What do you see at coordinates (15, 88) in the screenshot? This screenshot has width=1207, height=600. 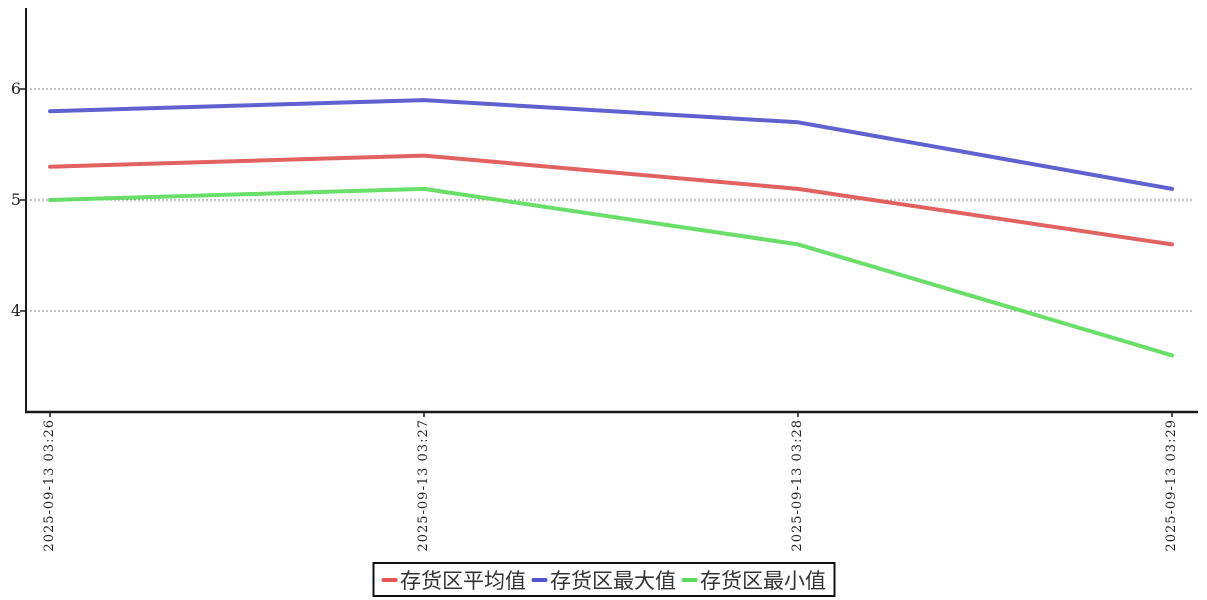 I see `y-tick-label-6: 6` at bounding box center [15, 88].